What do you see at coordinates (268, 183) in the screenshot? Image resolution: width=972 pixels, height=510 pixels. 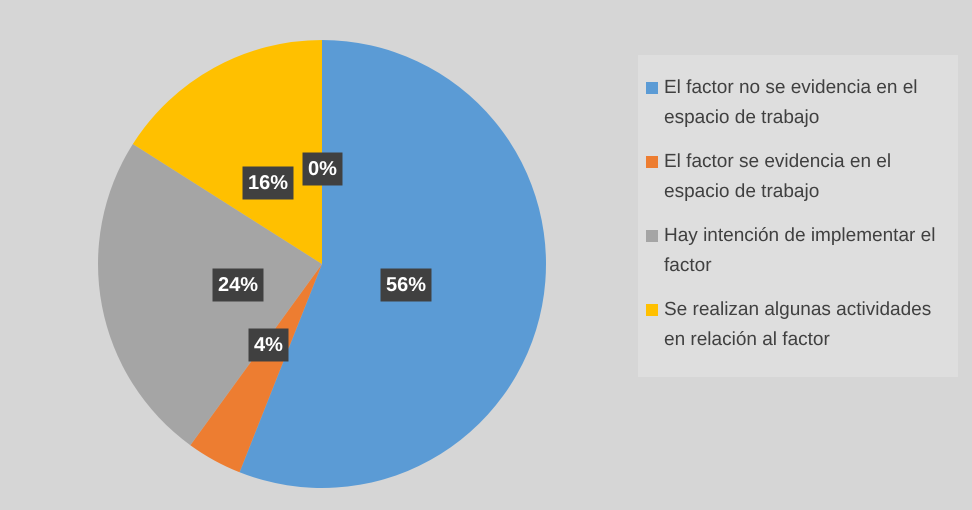 I see `data-label: 16%` at bounding box center [268, 183].